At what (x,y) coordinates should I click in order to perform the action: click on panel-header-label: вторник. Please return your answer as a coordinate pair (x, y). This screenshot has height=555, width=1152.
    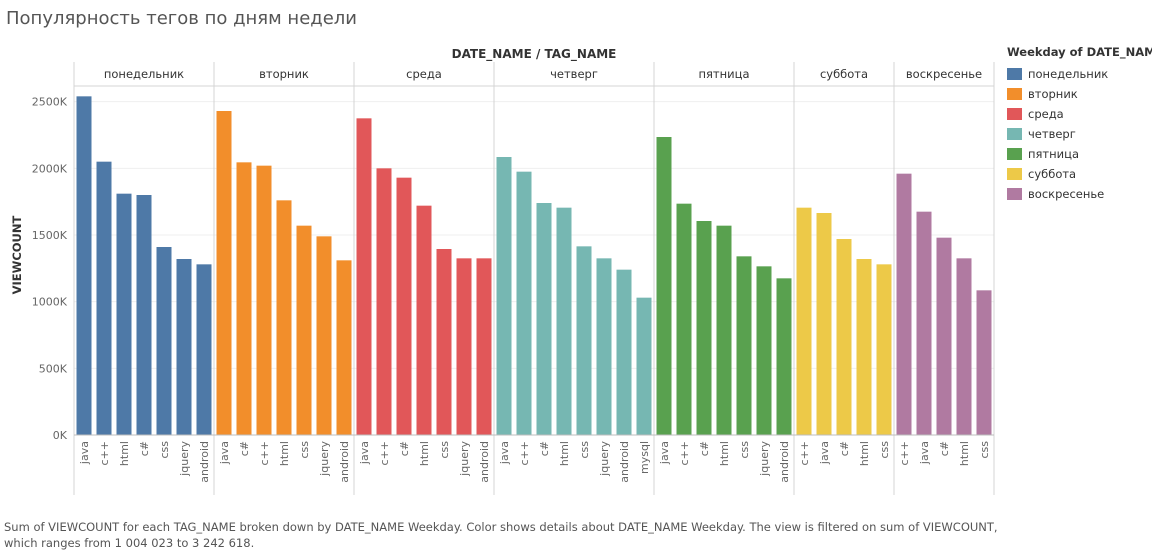
    Looking at the image, I should click on (284, 74).